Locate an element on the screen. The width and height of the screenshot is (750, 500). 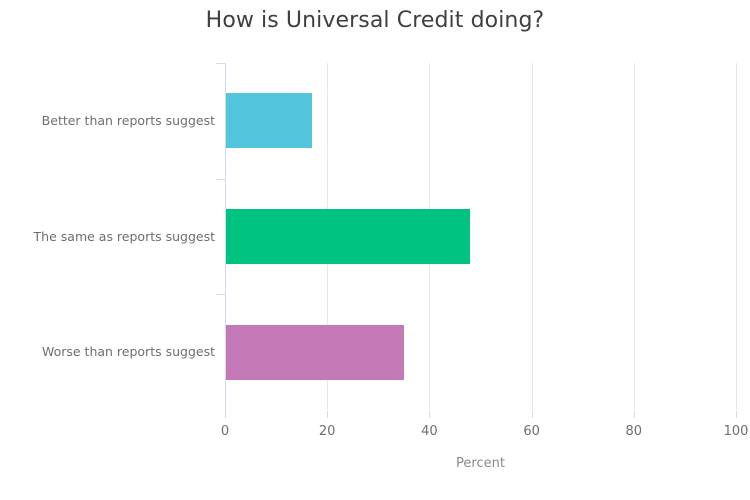
x-axis-tick-label: 20 is located at coordinates (327, 431).